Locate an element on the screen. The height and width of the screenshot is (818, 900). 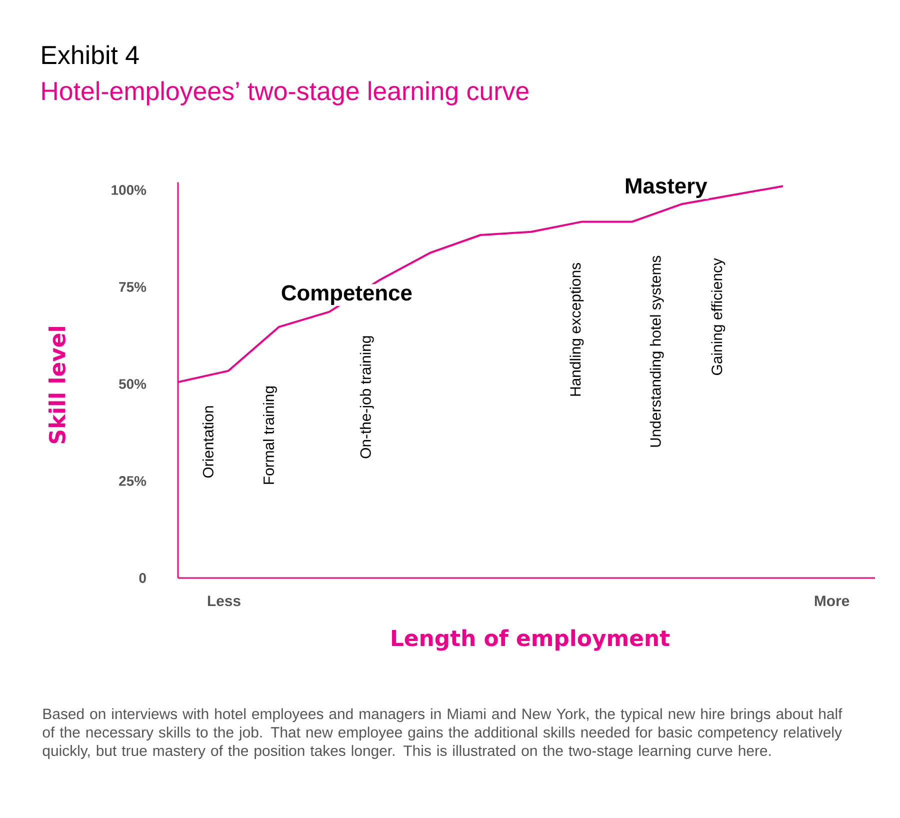
x-axis-title: Length of employment is located at coordinates (531, 640).